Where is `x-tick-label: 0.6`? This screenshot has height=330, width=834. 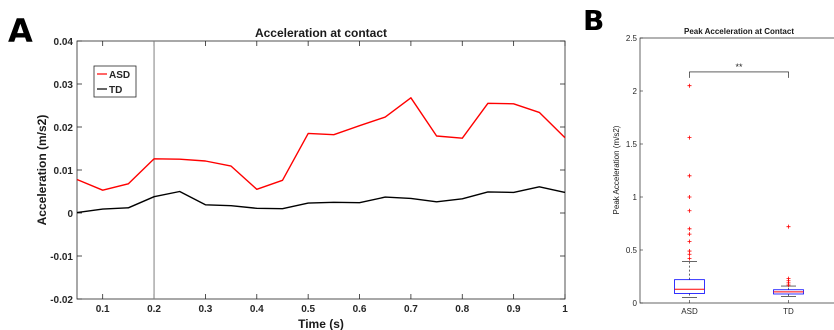 x-tick-label: 0.6 is located at coordinates (360, 309).